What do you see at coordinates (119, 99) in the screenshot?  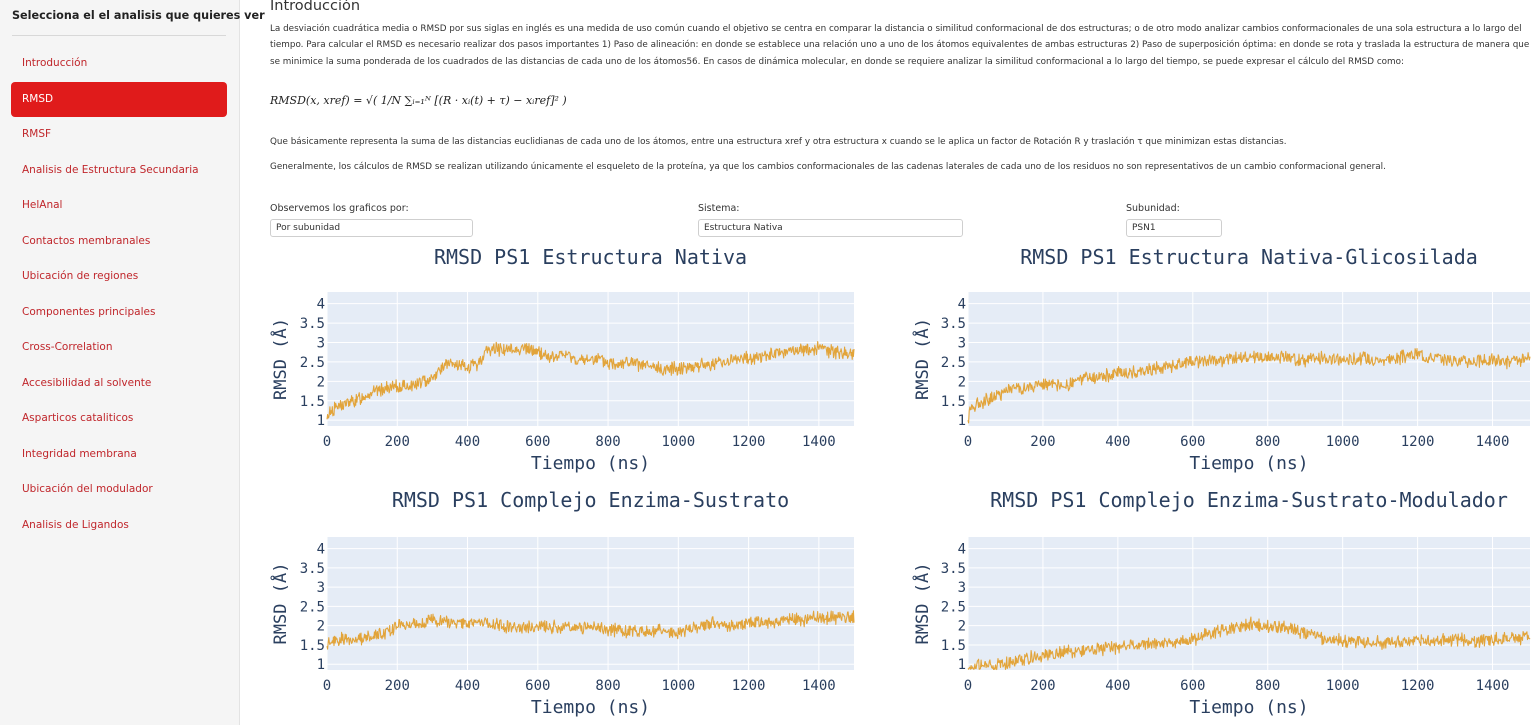 I see `sidebar-item-rmsd: RMSD` at bounding box center [119, 99].